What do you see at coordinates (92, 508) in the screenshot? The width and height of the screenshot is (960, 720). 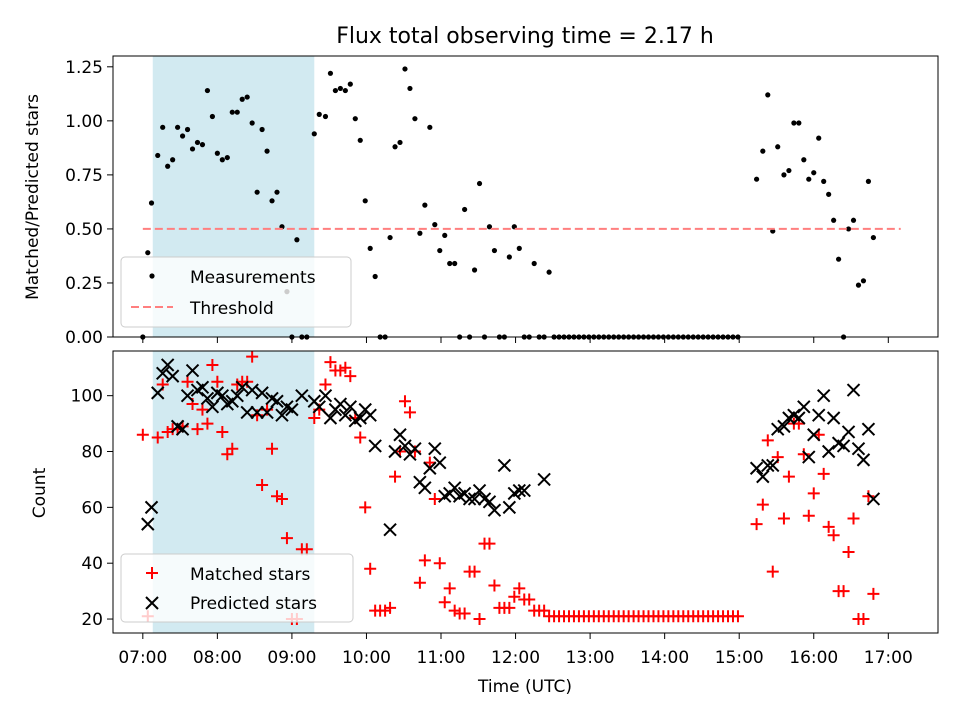 I see `y-tick-label: 60` at bounding box center [92, 508].